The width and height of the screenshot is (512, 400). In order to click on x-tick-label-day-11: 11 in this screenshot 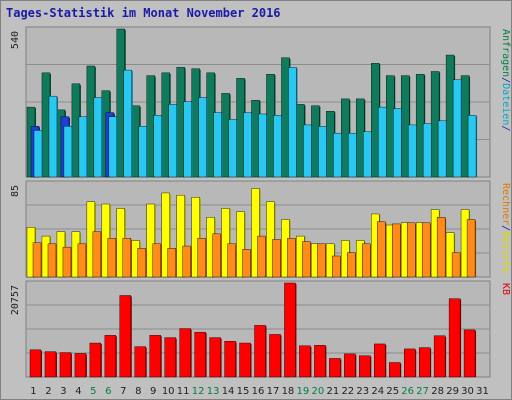, I will do `click(183, 391)`.